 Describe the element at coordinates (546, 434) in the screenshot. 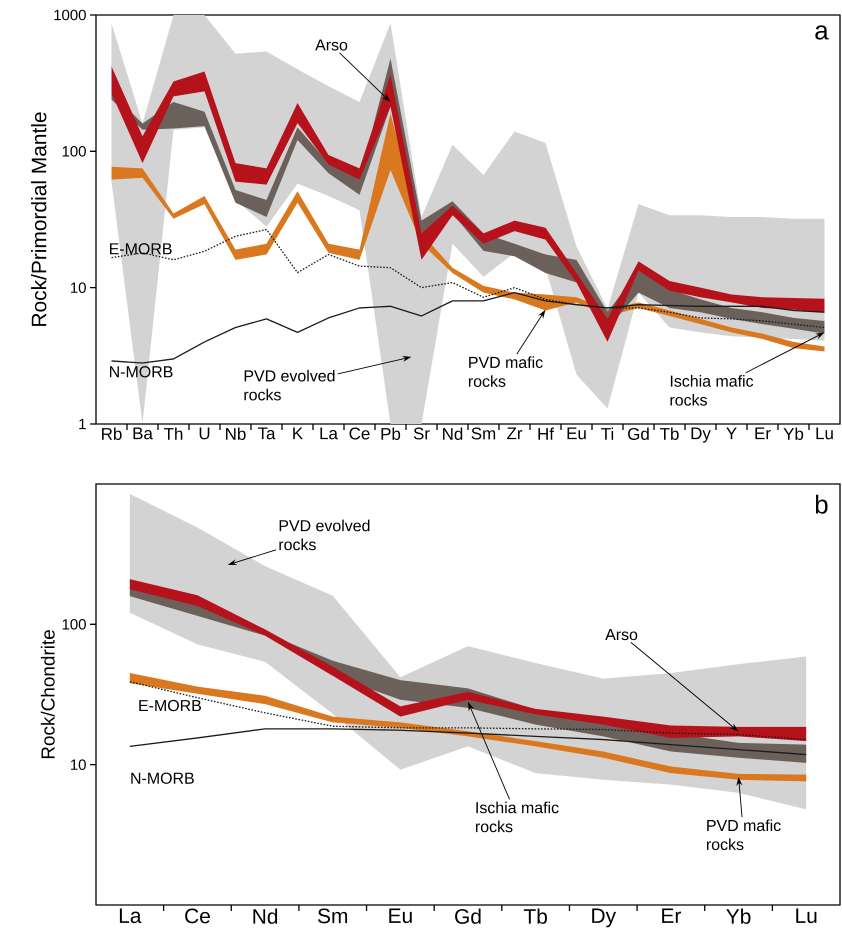

I see `x-tick-label: Hf` at that location.